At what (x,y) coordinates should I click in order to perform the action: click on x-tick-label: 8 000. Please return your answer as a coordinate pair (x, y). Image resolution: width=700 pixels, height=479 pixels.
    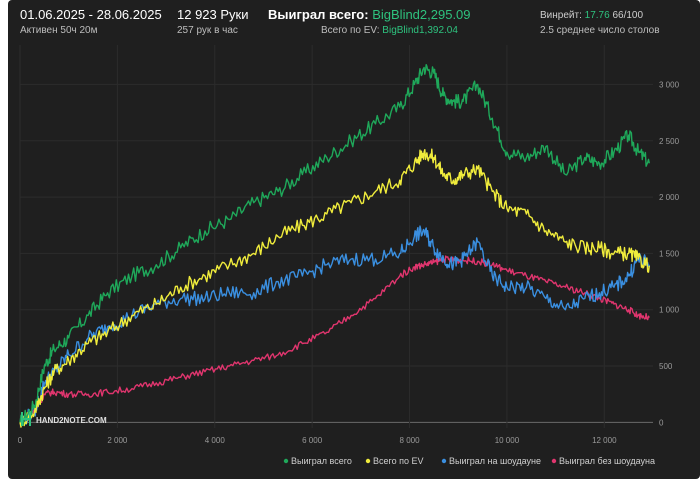
    Looking at the image, I should click on (410, 440).